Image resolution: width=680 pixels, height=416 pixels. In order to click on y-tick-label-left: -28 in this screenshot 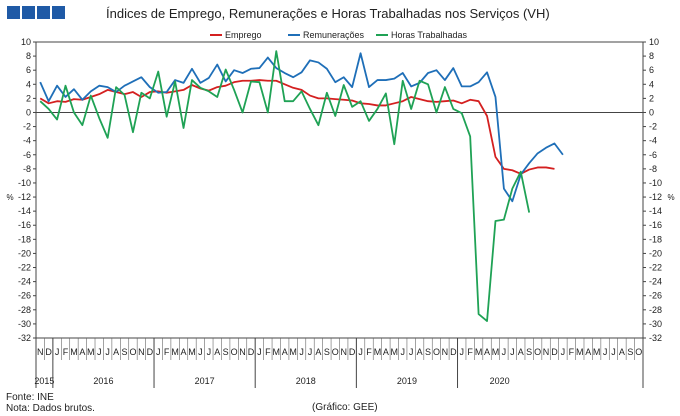, I will do `click(24, 310)`.